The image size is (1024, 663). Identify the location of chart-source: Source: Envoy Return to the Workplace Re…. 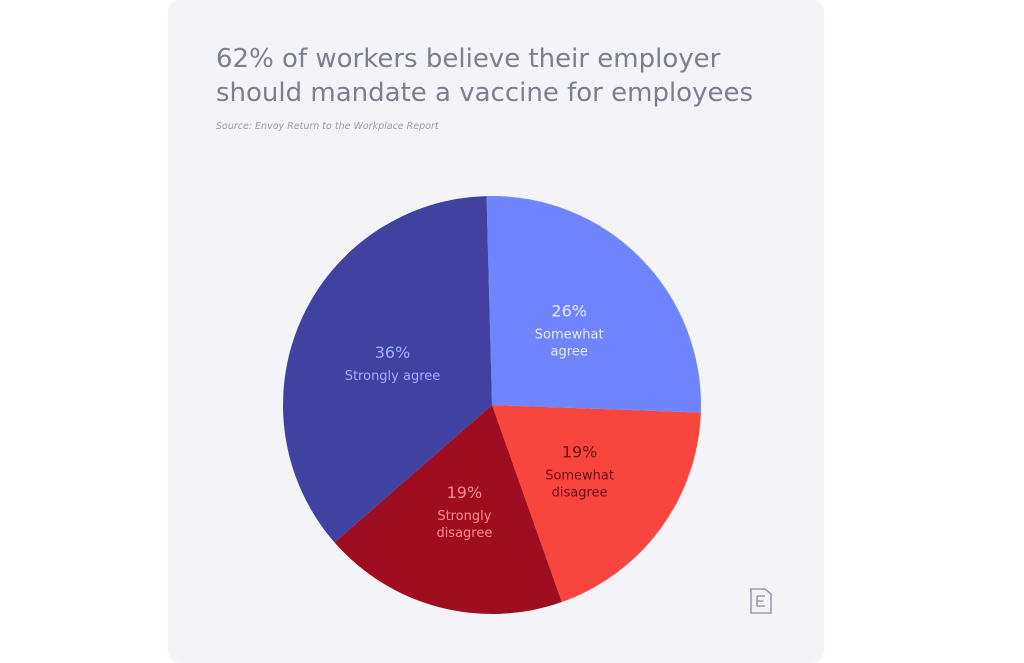
(327, 126).